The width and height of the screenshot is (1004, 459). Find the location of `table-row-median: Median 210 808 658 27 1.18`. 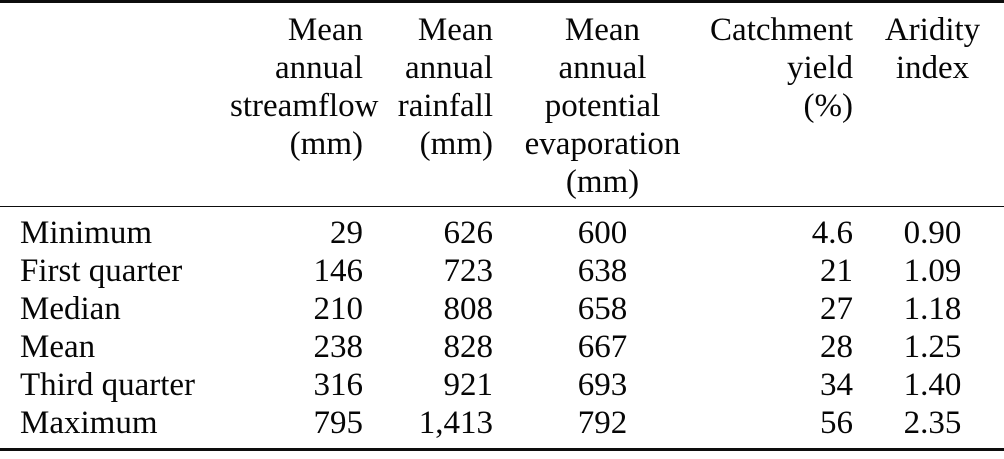

table-row-median: Median 210 808 658 27 1.18 is located at coordinates (502, 309).